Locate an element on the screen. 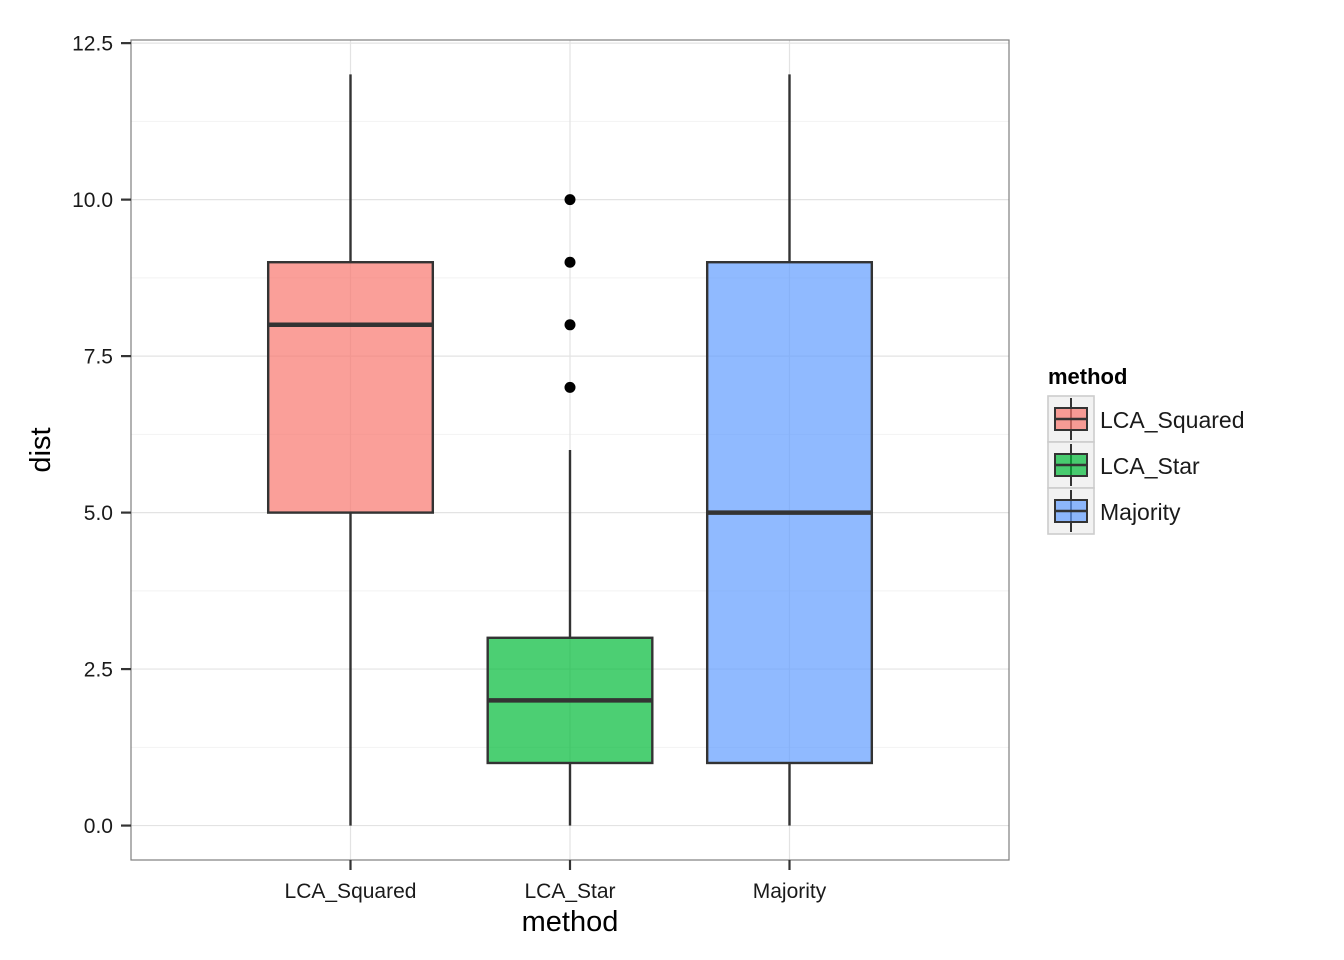  y-axis: 0.0 2.5 5.0 7.5 10.0 12.5 is located at coordinates (101, 435).